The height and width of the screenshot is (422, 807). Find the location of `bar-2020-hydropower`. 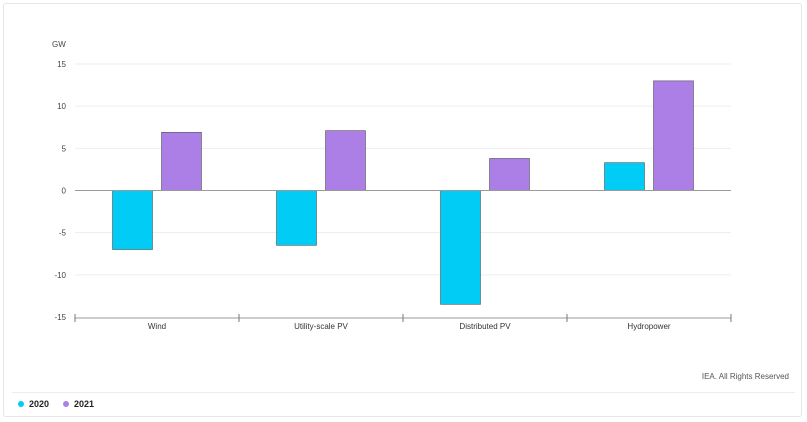

bar-2020-hydropower is located at coordinates (624, 176).